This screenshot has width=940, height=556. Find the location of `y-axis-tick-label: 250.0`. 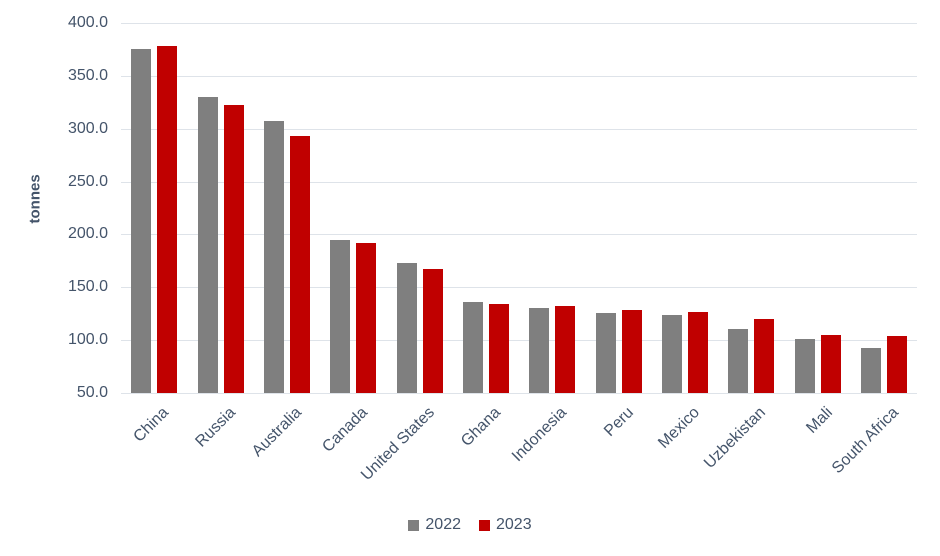

y-axis-tick-label: 250.0 is located at coordinates (87, 181).